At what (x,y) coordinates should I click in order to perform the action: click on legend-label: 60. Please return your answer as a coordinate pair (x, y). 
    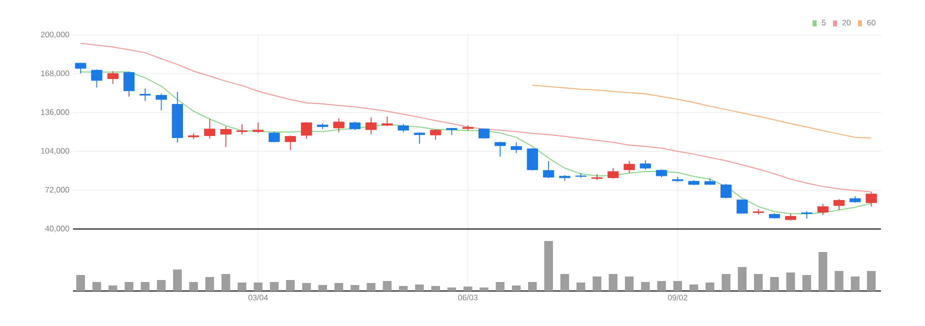
    Looking at the image, I should click on (871, 23).